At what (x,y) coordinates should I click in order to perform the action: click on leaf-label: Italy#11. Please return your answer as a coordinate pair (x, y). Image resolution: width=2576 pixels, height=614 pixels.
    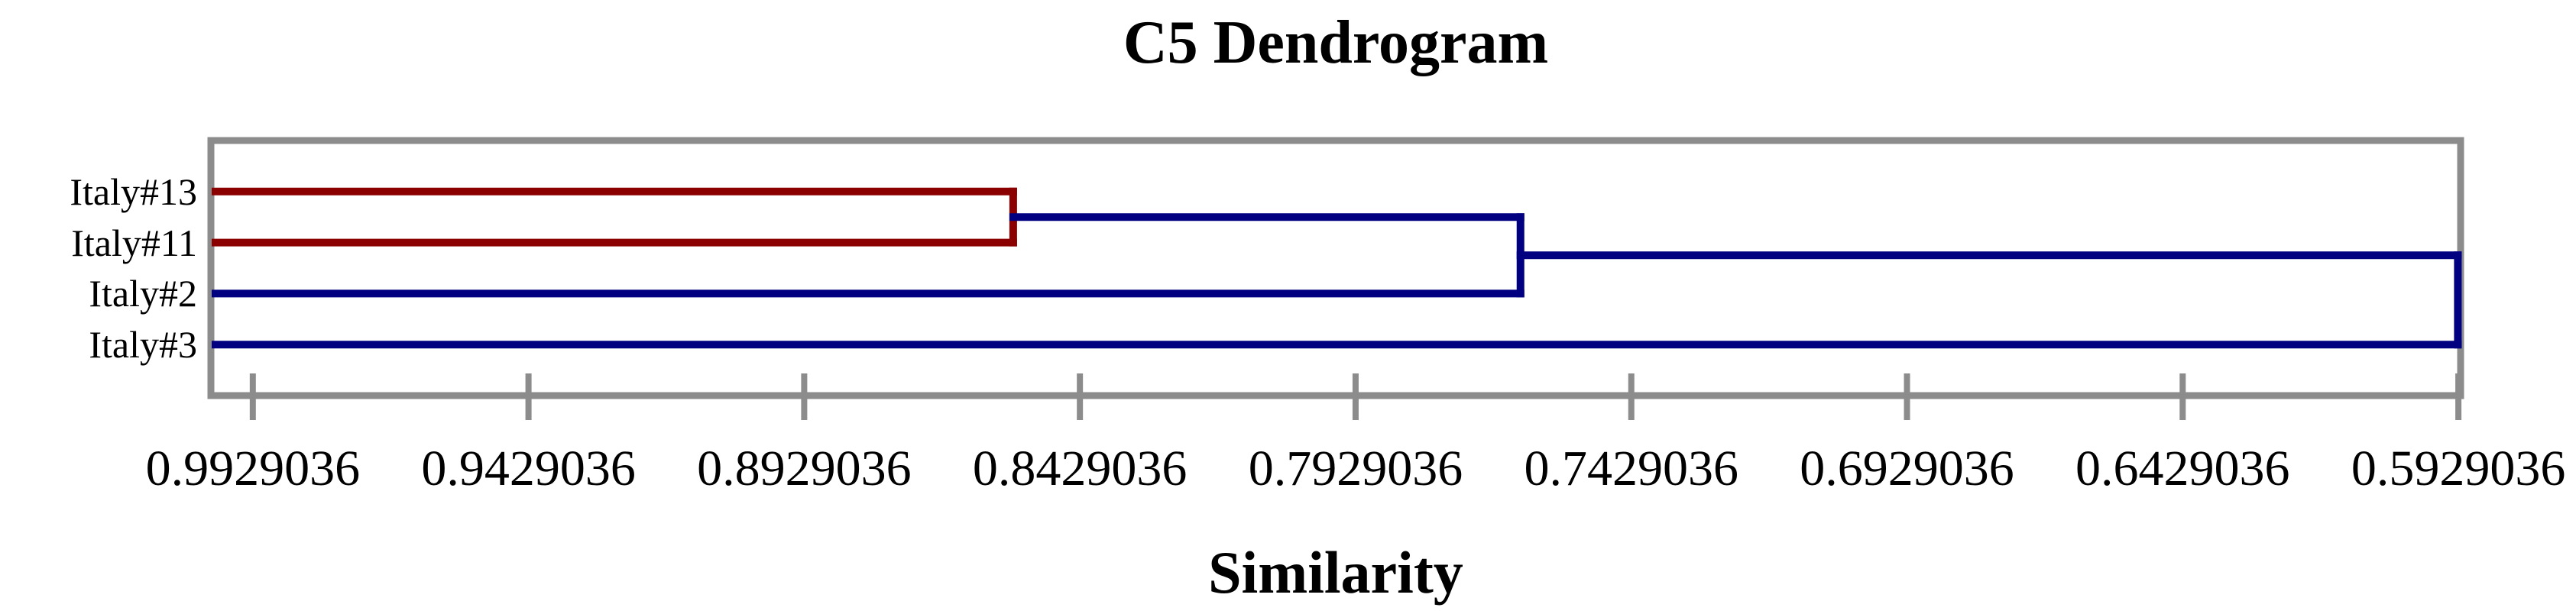
    Looking at the image, I should click on (134, 242).